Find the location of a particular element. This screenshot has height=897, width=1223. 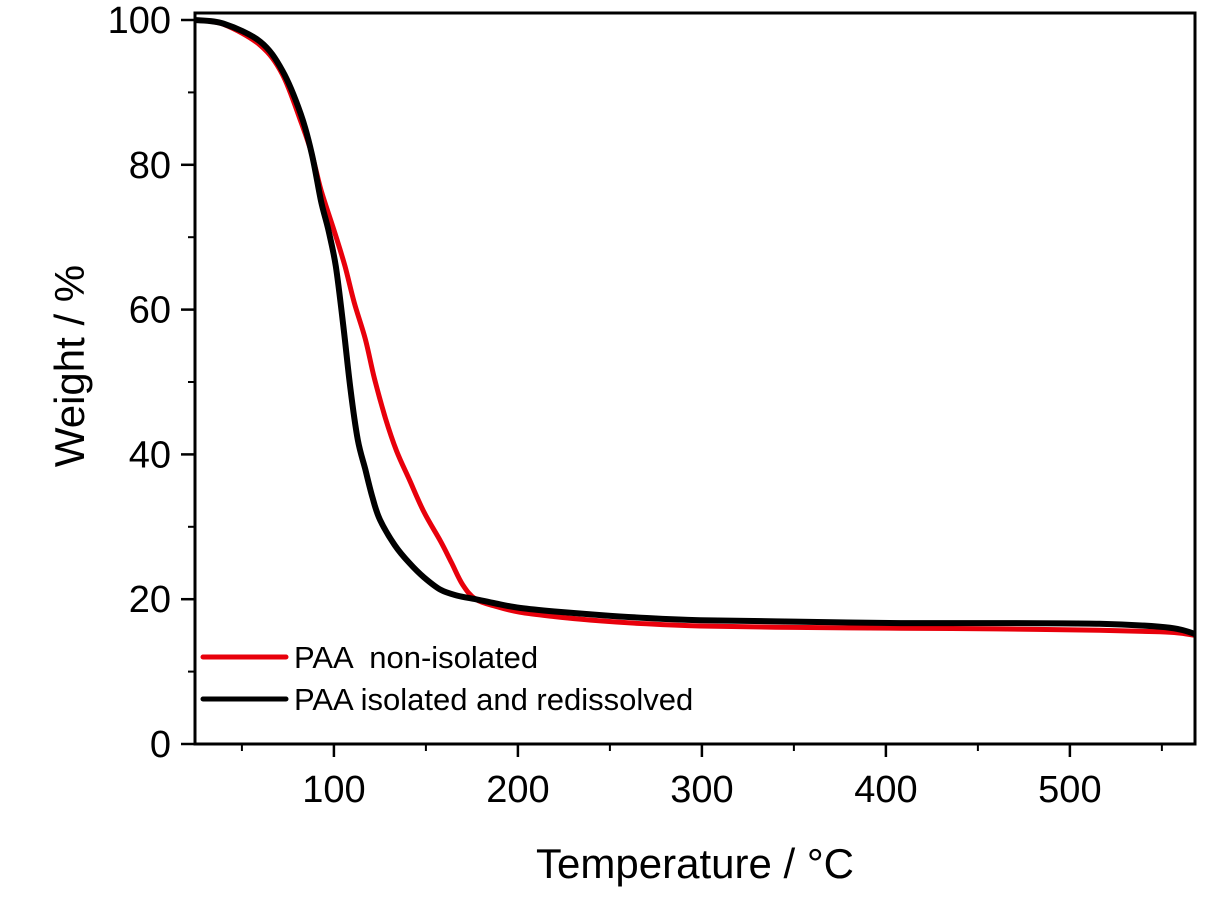

x-axis: 100 200 300 400 500 is located at coordinates (701, 777).